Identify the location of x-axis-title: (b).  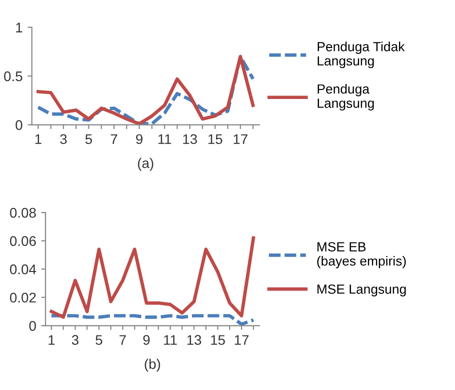
(152, 365).